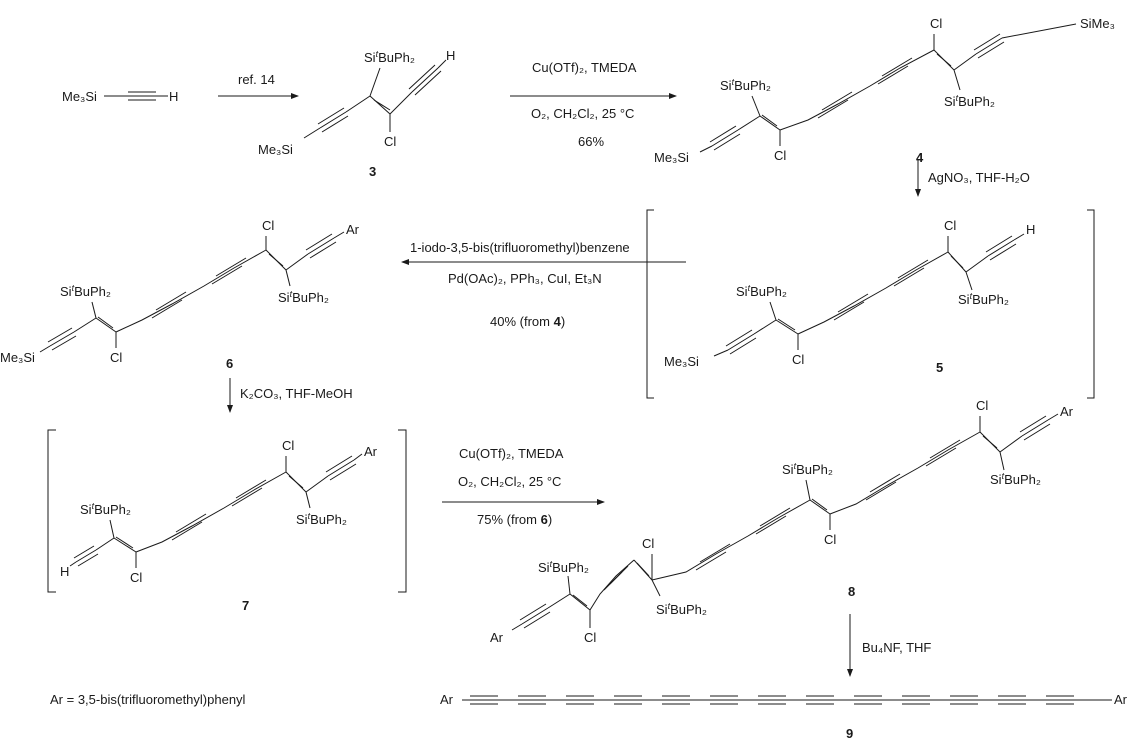 The height and width of the screenshot is (744, 1142). Describe the element at coordinates (584, 67) in the screenshot. I see `reagent-step2-line1: Cu(OTf)₂, TMEDA` at that location.